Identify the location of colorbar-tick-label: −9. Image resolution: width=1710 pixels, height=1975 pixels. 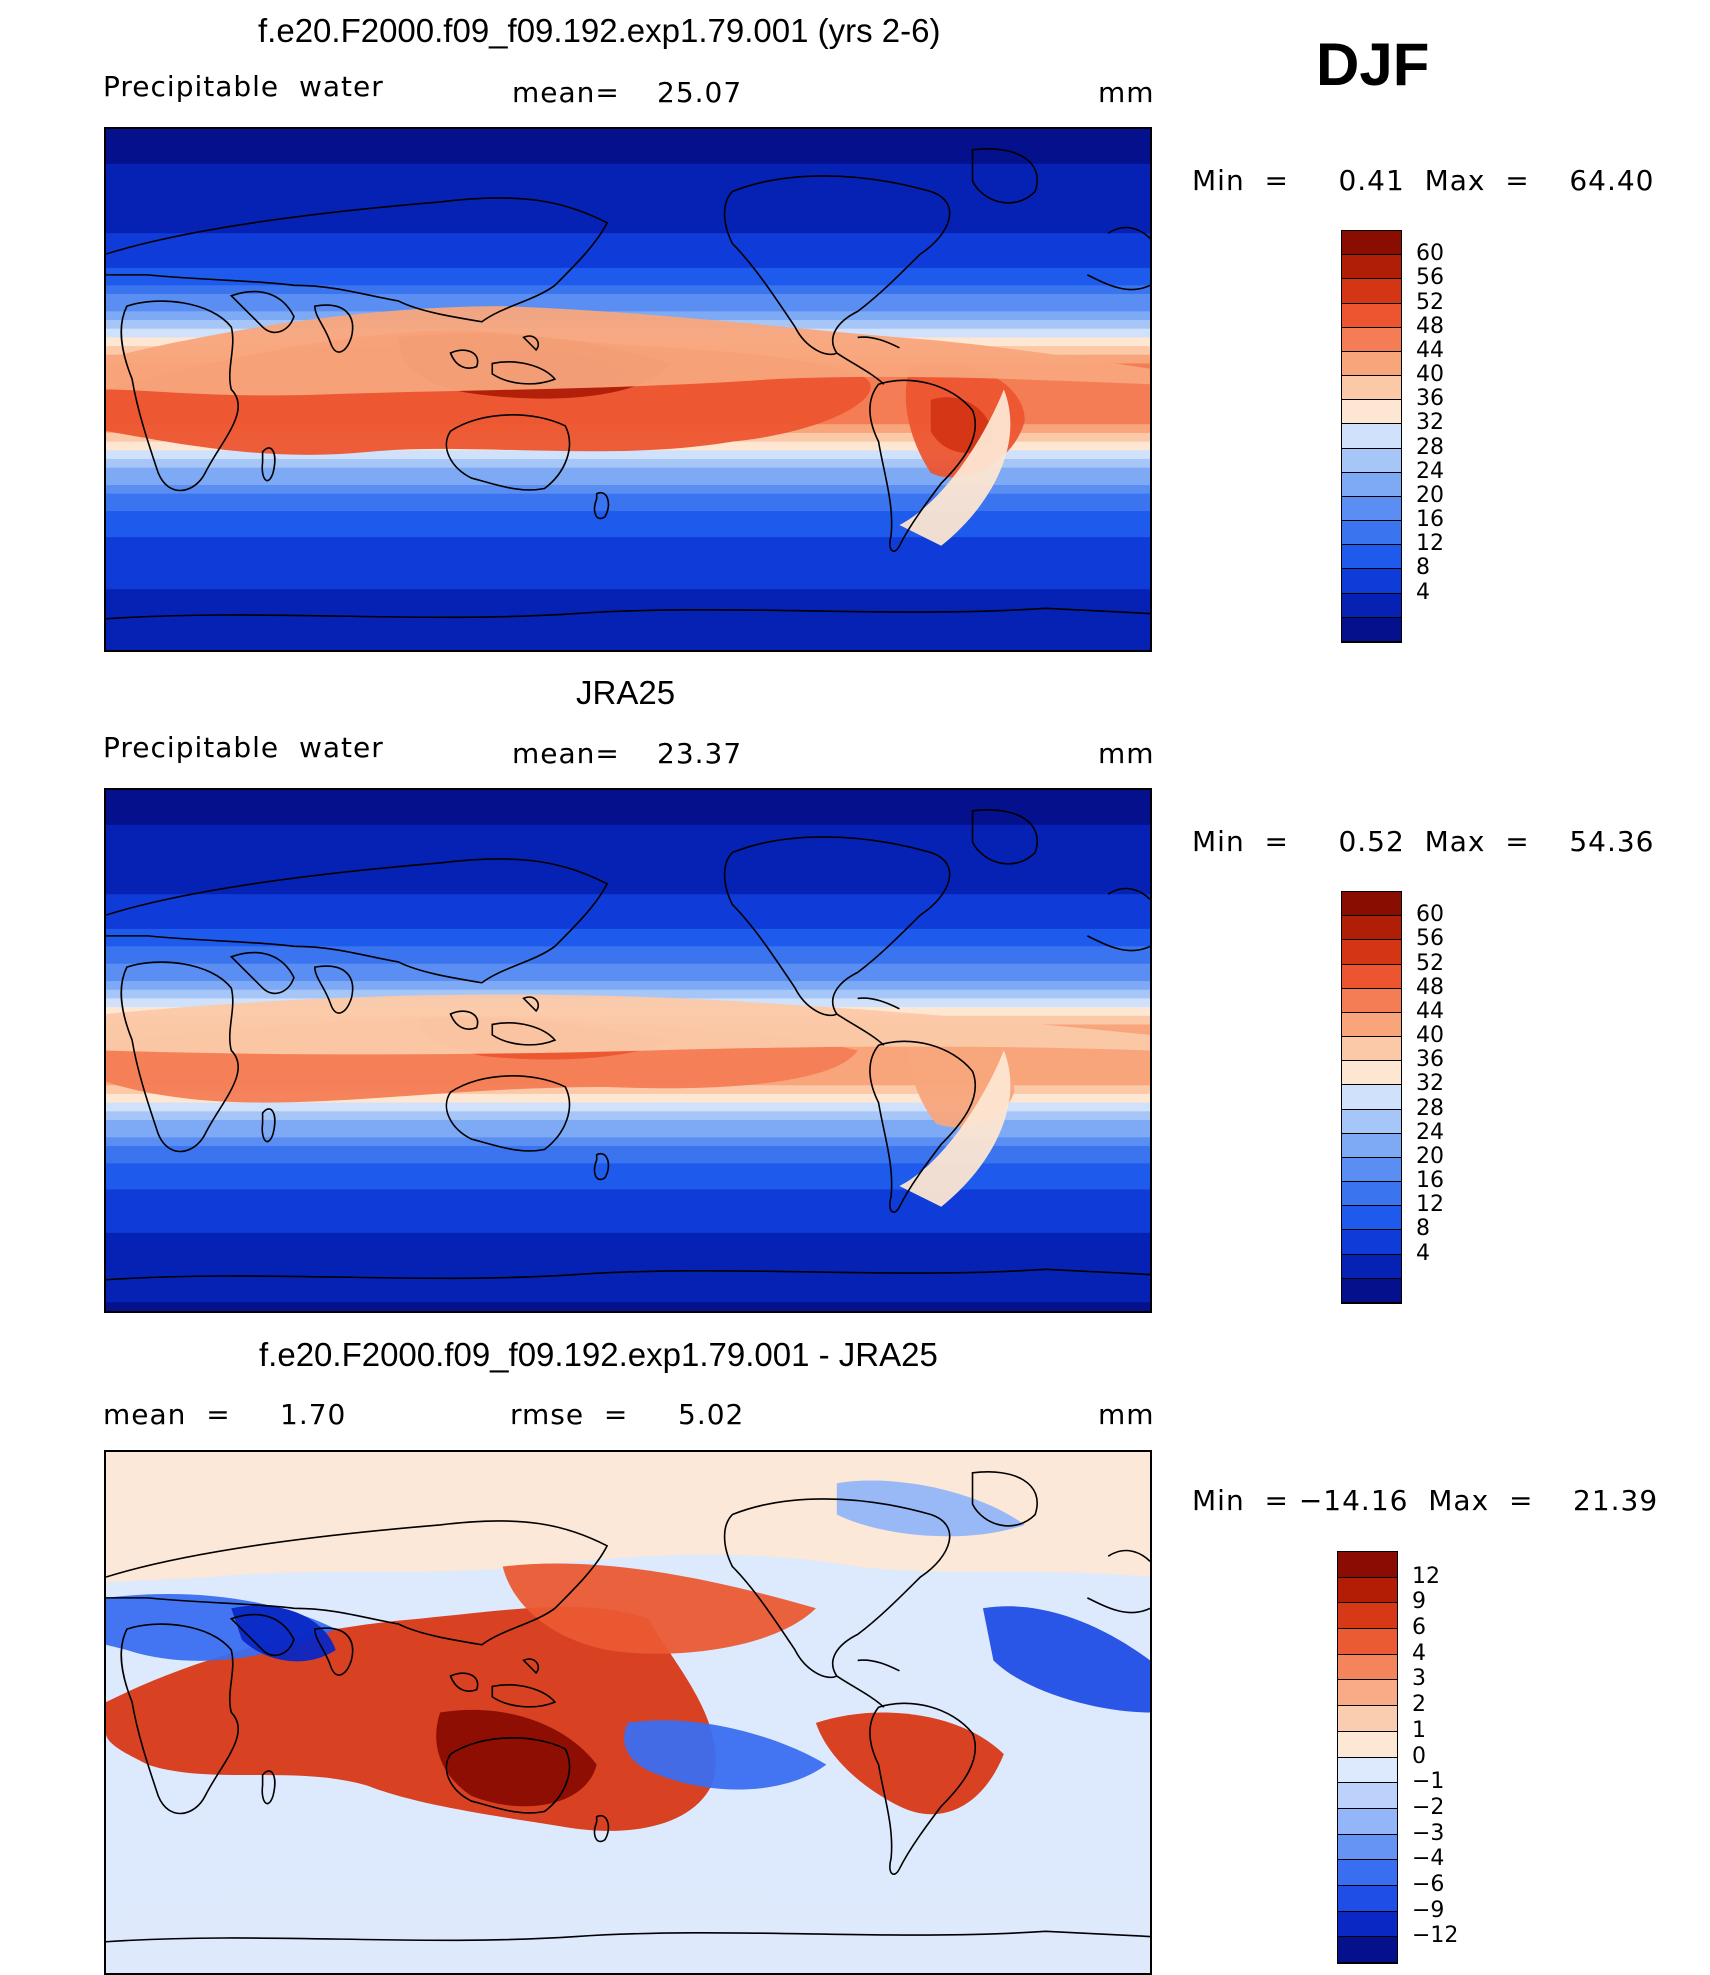
(1428, 1910).